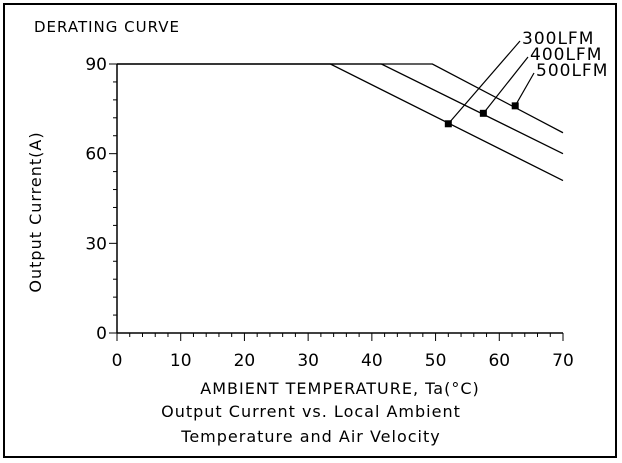 The width and height of the screenshot is (622, 463). Describe the element at coordinates (245, 361) in the screenshot. I see `x-tick-label: 20` at that location.